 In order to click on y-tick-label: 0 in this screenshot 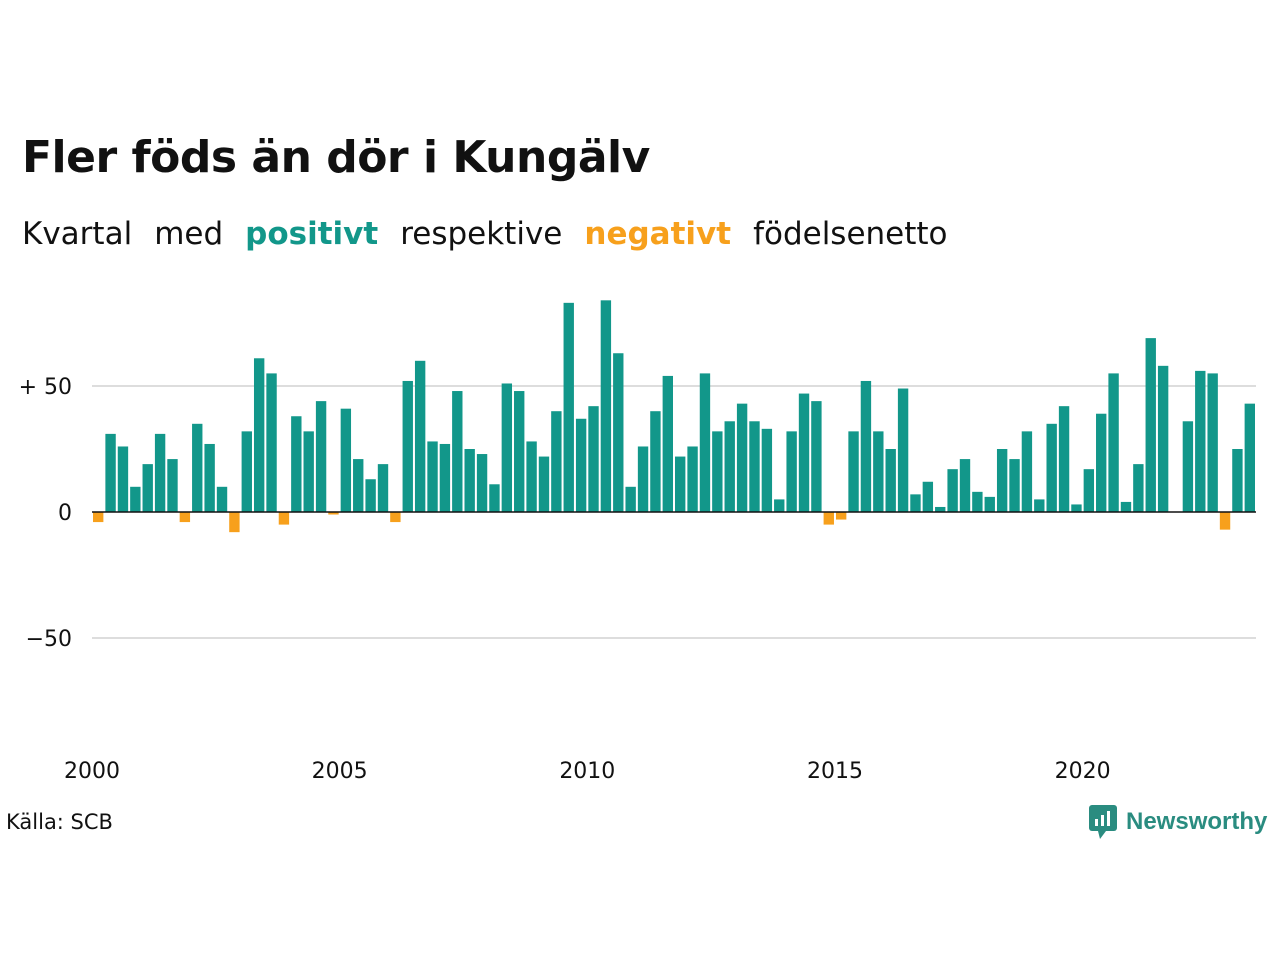, I will do `click(65, 513)`.